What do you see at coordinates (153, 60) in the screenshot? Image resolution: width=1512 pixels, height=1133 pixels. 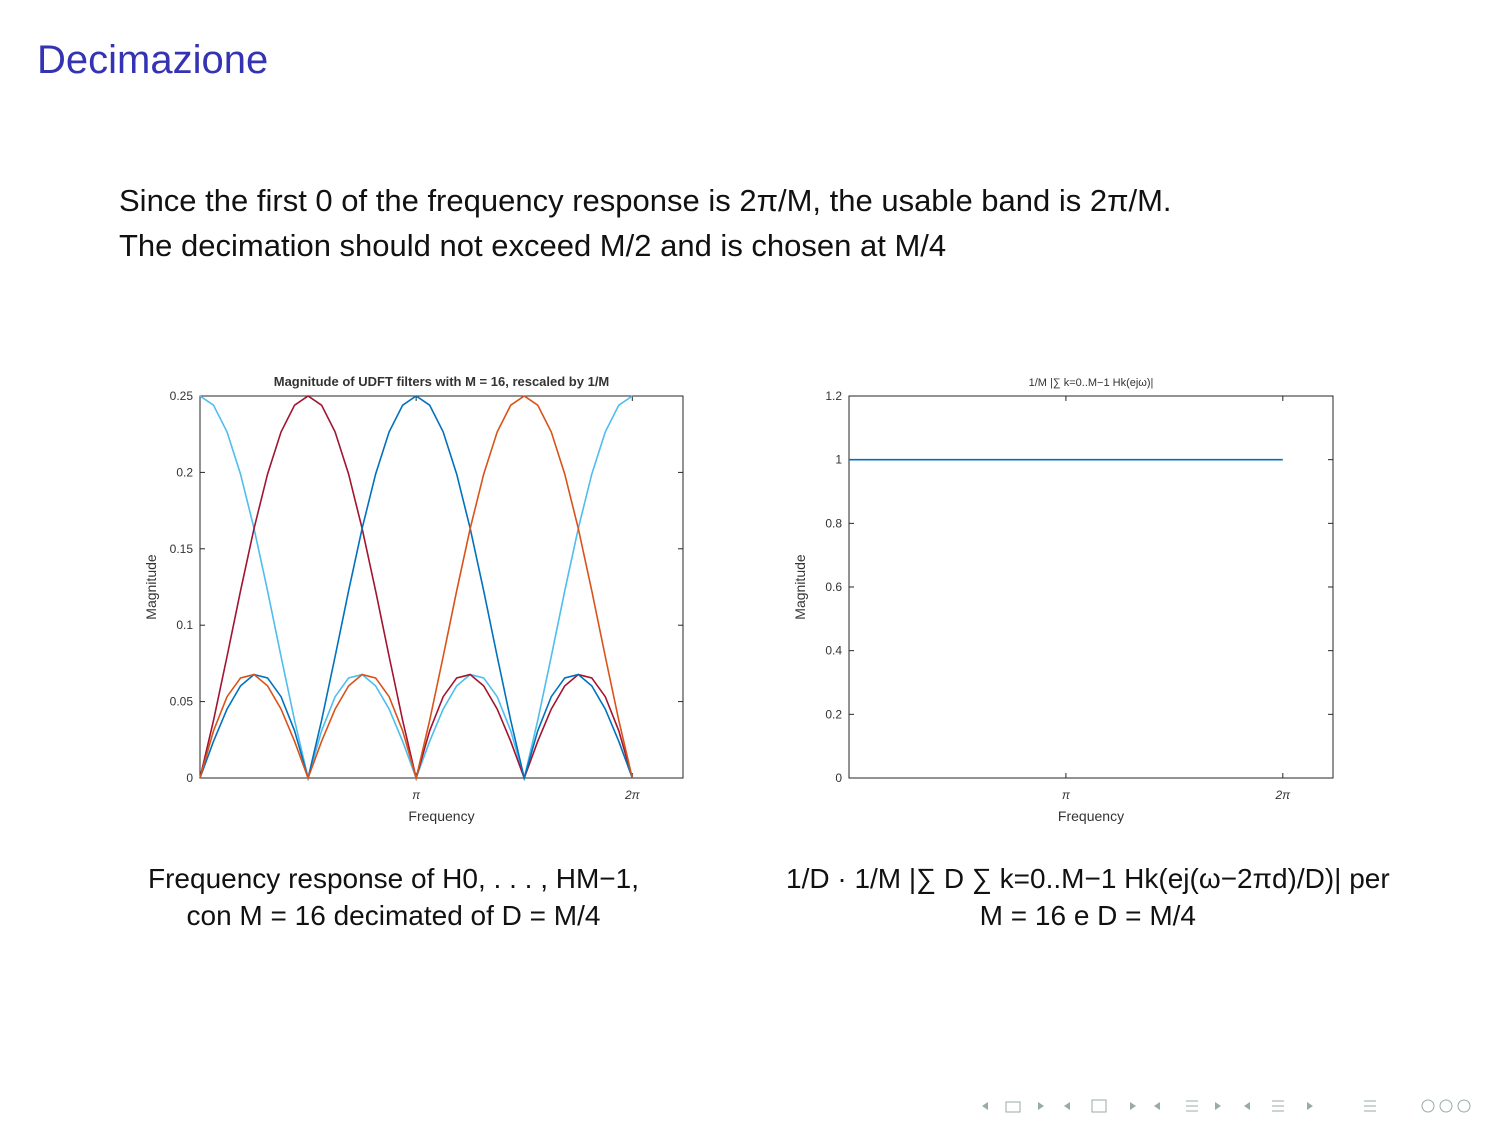 I see `slide-title: Decimazione` at bounding box center [153, 60].